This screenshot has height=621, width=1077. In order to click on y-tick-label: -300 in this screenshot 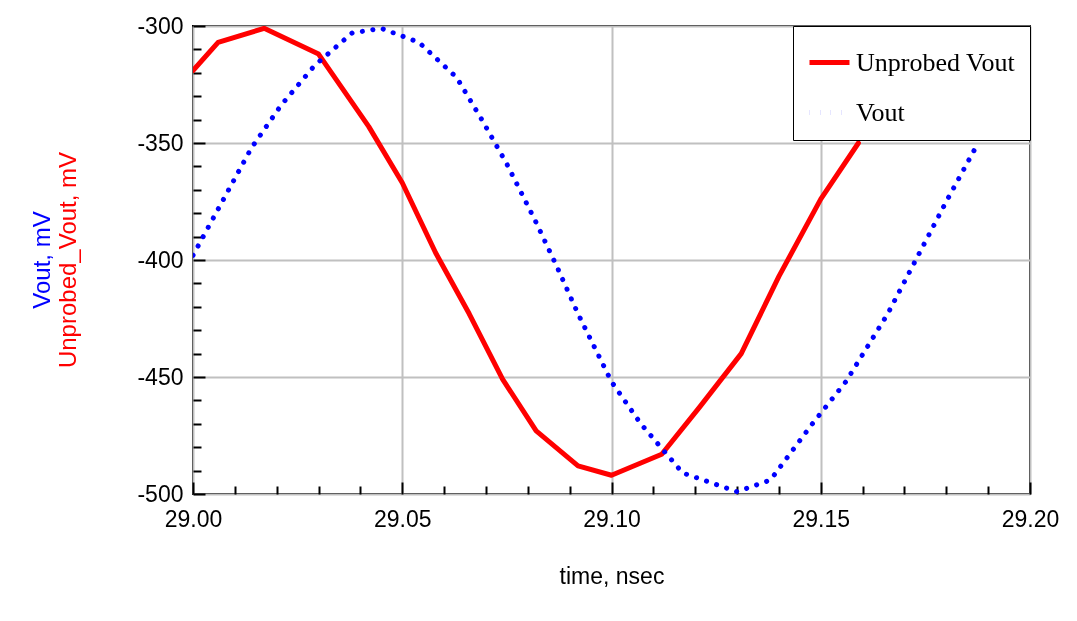, I will do `click(160, 25)`.